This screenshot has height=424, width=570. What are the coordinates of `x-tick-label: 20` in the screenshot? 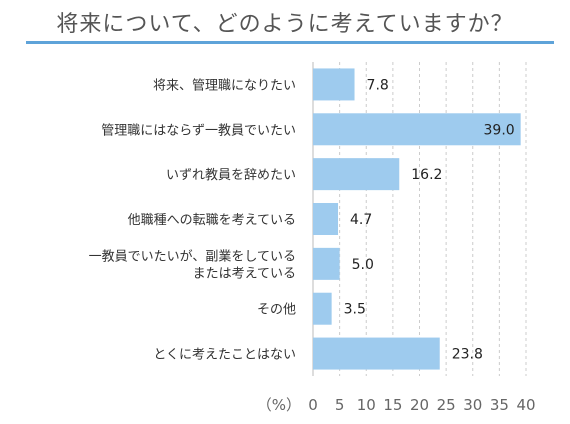 It's located at (419, 405).